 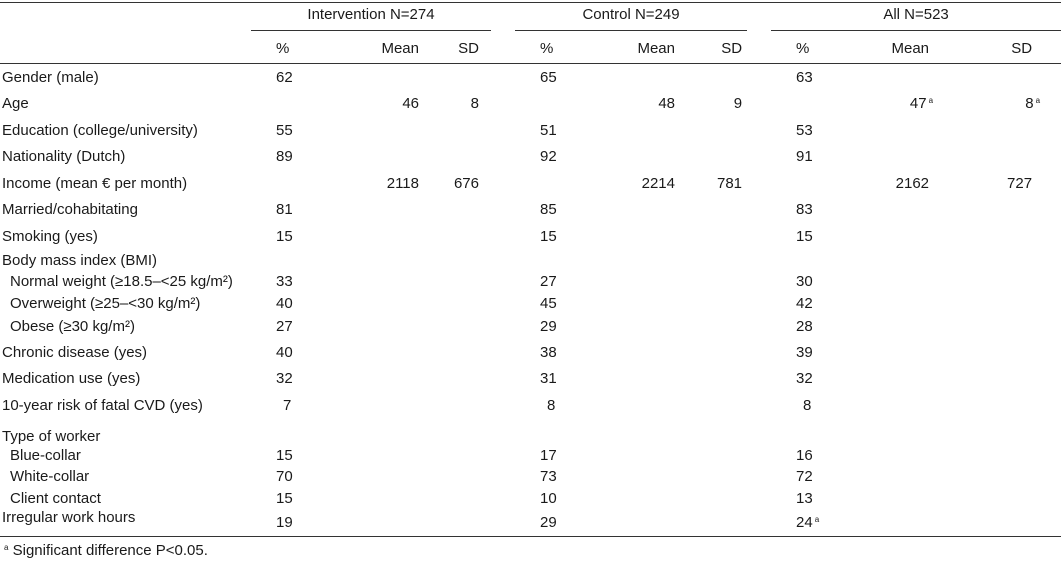 I want to click on cell: 2162, so click(x=912, y=183).